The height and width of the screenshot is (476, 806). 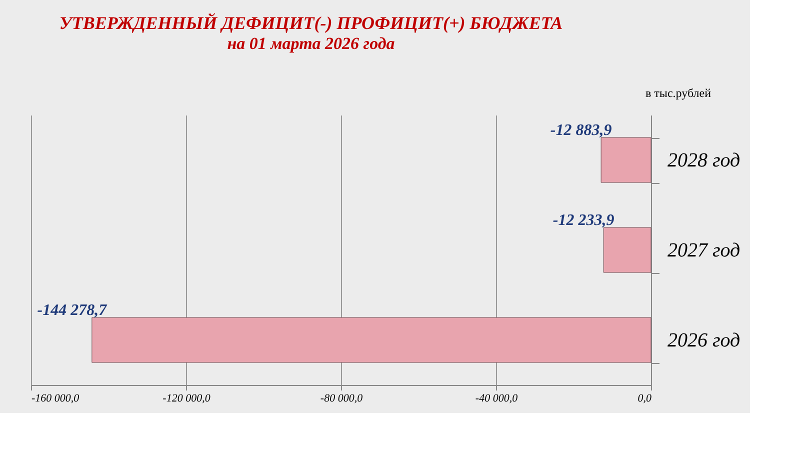 What do you see at coordinates (311, 43) in the screenshot?
I see `chart-subtitle: на 01 марта 2026 года` at bounding box center [311, 43].